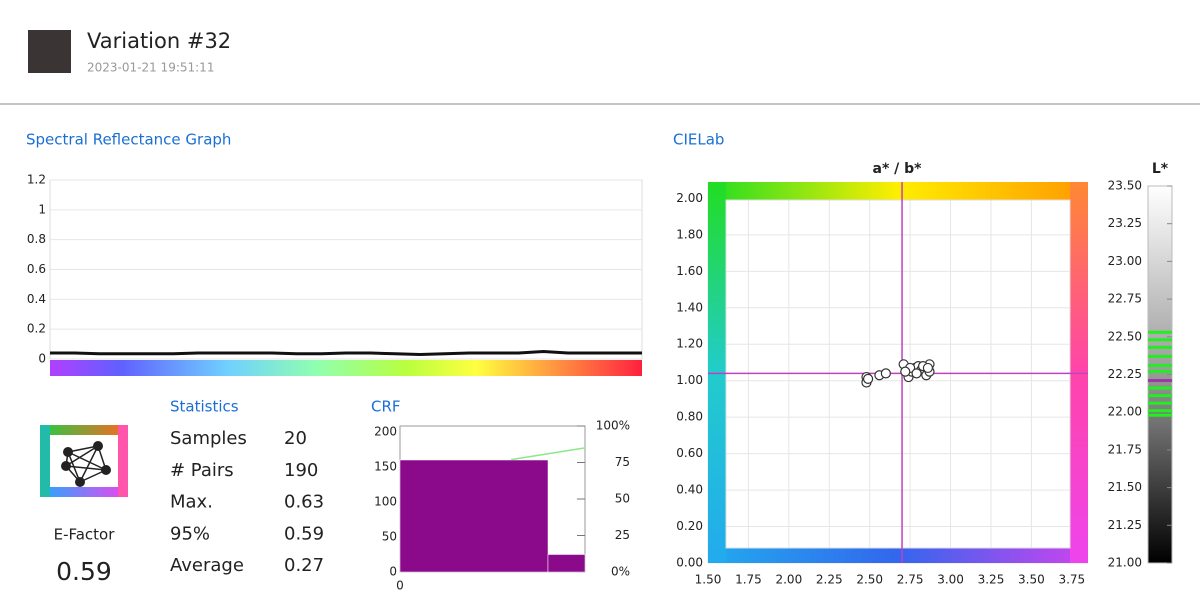 This screenshot has width=1200, height=604. What do you see at coordinates (950, 580) in the screenshot?
I see `x-tick-label: 3.00` at bounding box center [950, 580].